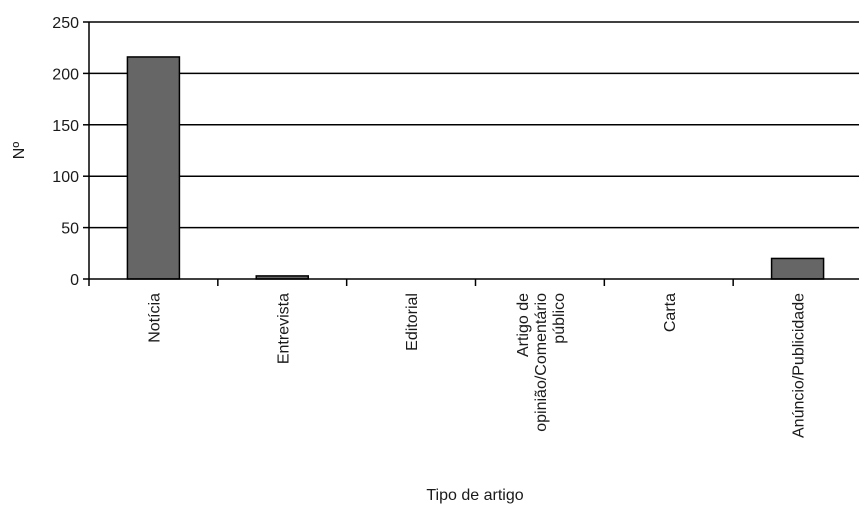 The height and width of the screenshot is (505, 859). What do you see at coordinates (65, 152) in the screenshot?
I see `y-tick-labels: 0 50 100 150 200 250` at bounding box center [65, 152].